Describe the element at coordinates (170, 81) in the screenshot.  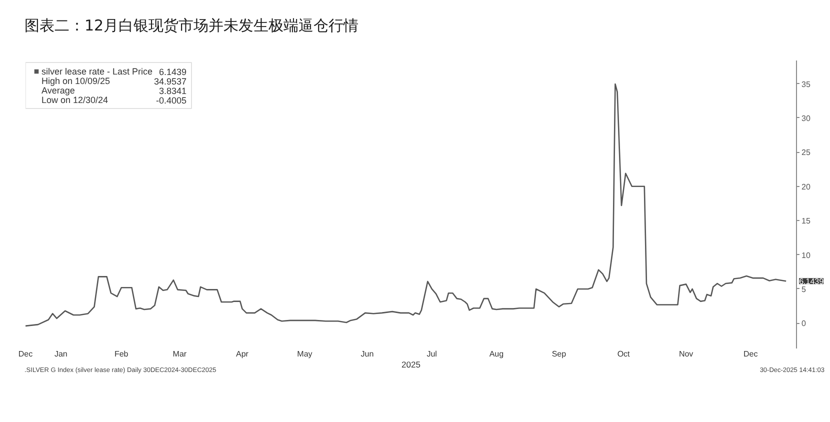
I see `annotation: 34.9537` at that location.